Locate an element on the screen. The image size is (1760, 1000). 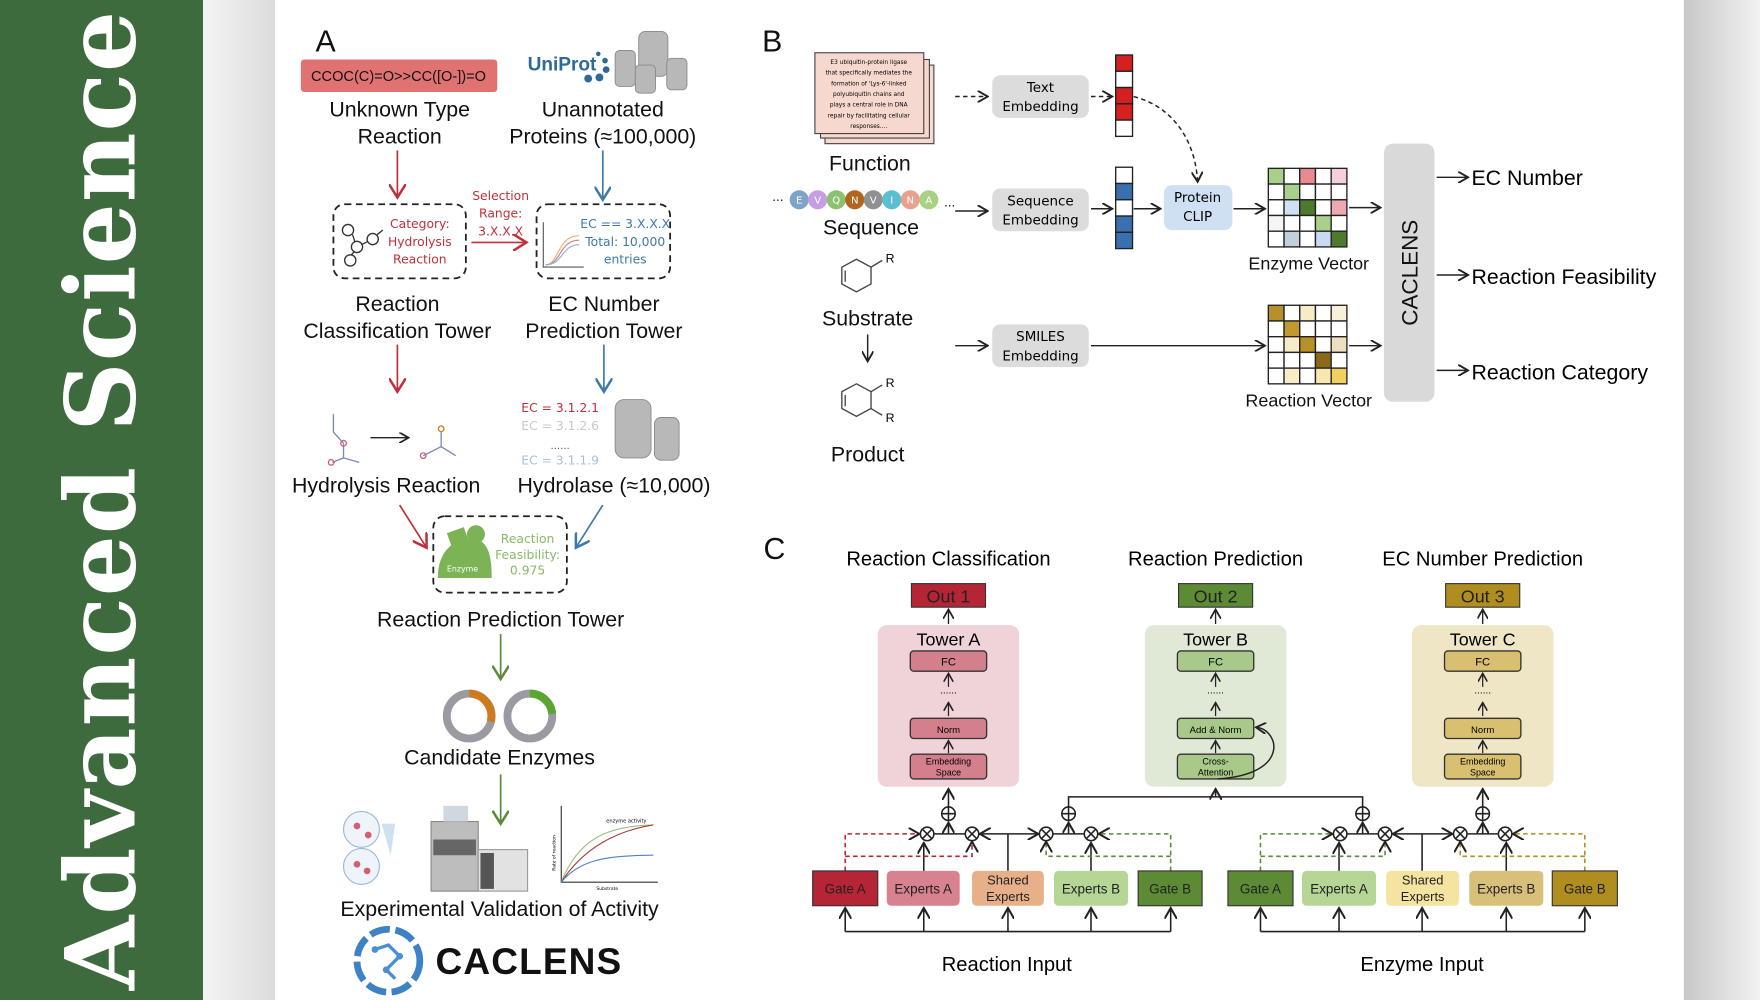
svg-text: UniProt is located at coordinates (562, 65).